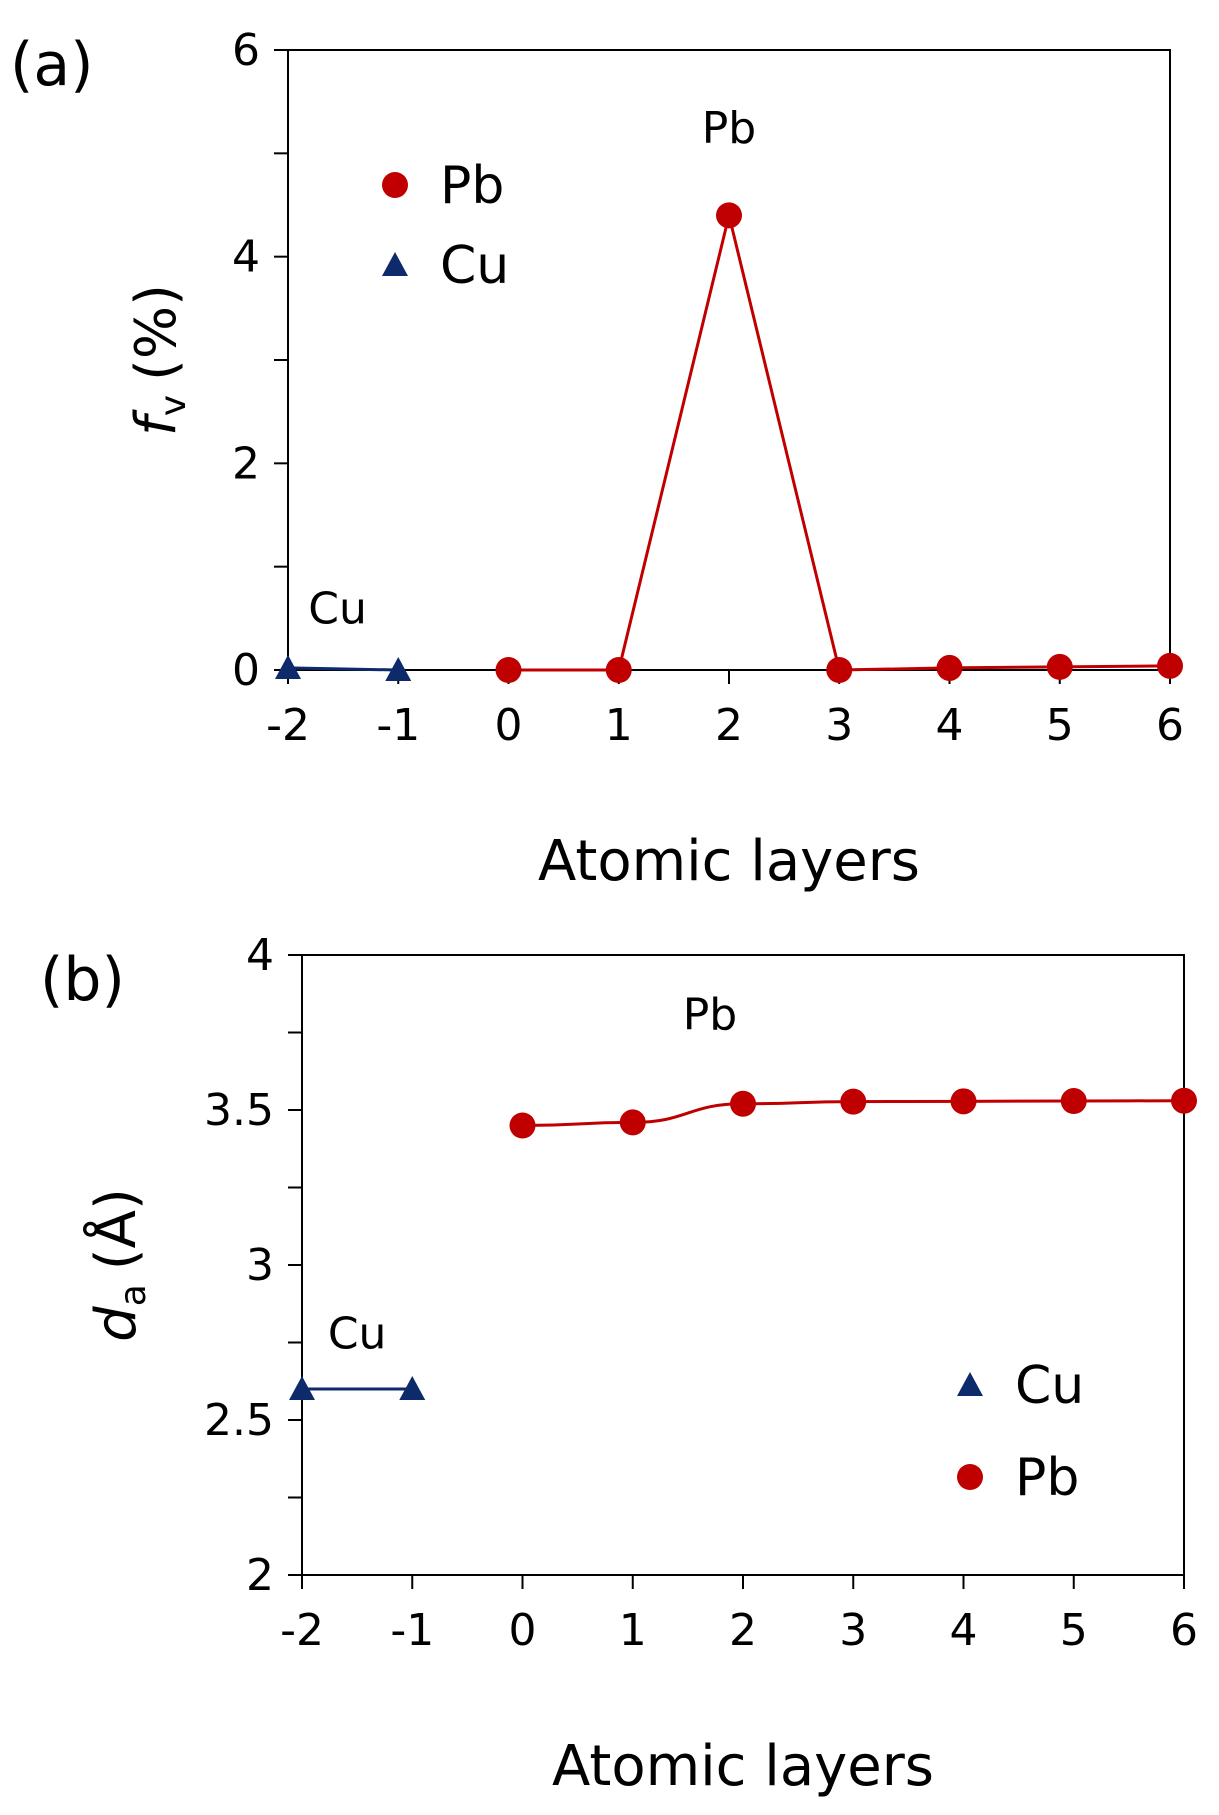 The width and height of the screenshot is (1219, 1815). I want to click on panel-b-x-tick-label: 4, so click(964, 1630).